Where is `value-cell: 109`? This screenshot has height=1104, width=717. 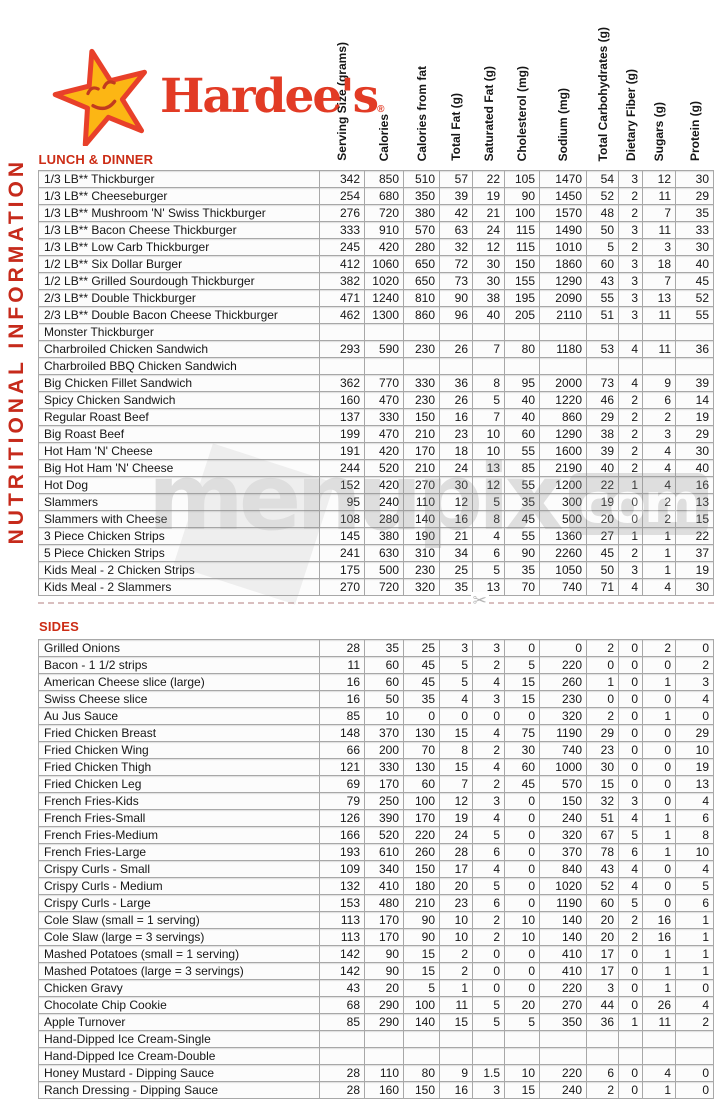
value-cell: 109 is located at coordinates (342, 869).